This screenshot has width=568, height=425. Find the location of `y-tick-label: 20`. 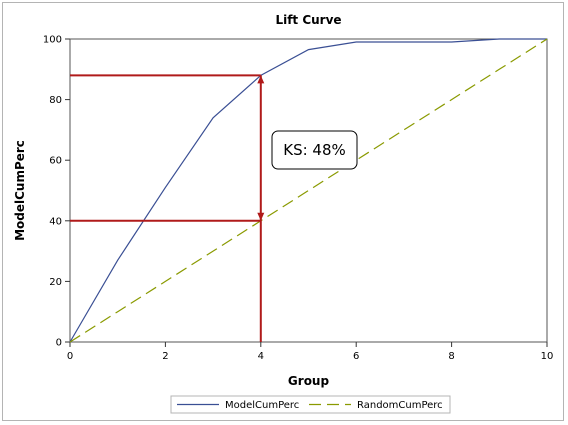

y-tick-label: 20 is located at coordinates (55, 282).